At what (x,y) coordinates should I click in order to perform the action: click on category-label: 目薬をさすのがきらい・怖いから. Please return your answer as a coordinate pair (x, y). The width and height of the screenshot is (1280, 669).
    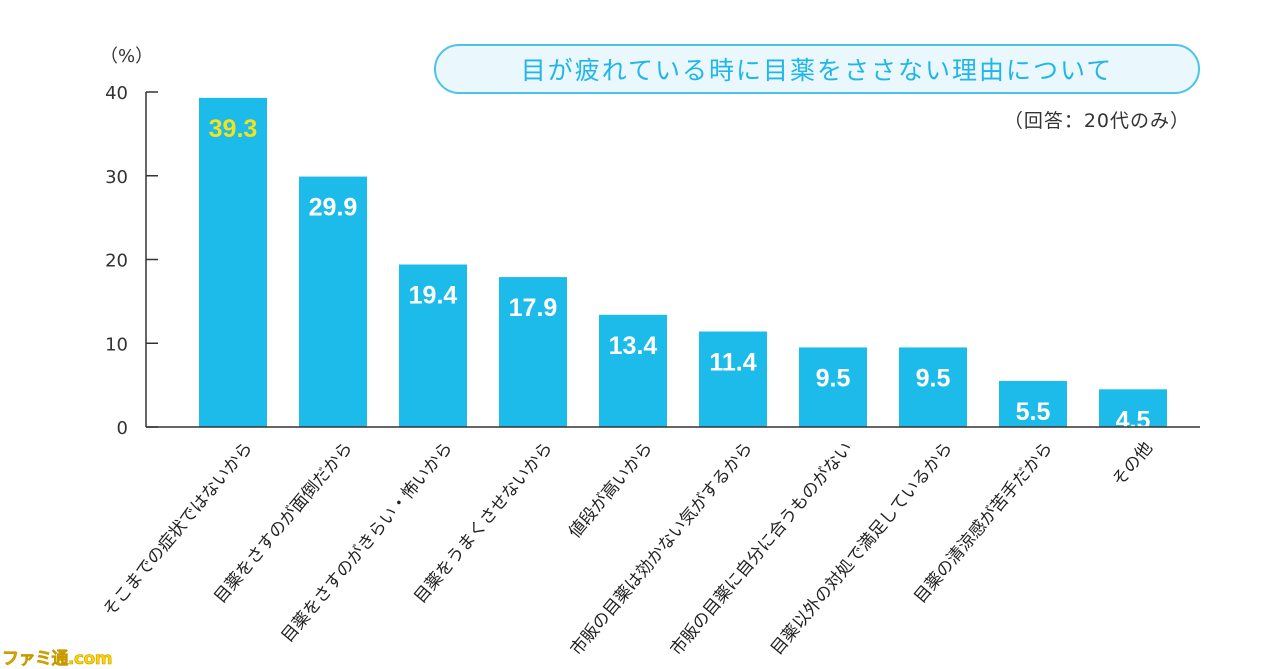
    Looking at the image, I should click on (367, 542).